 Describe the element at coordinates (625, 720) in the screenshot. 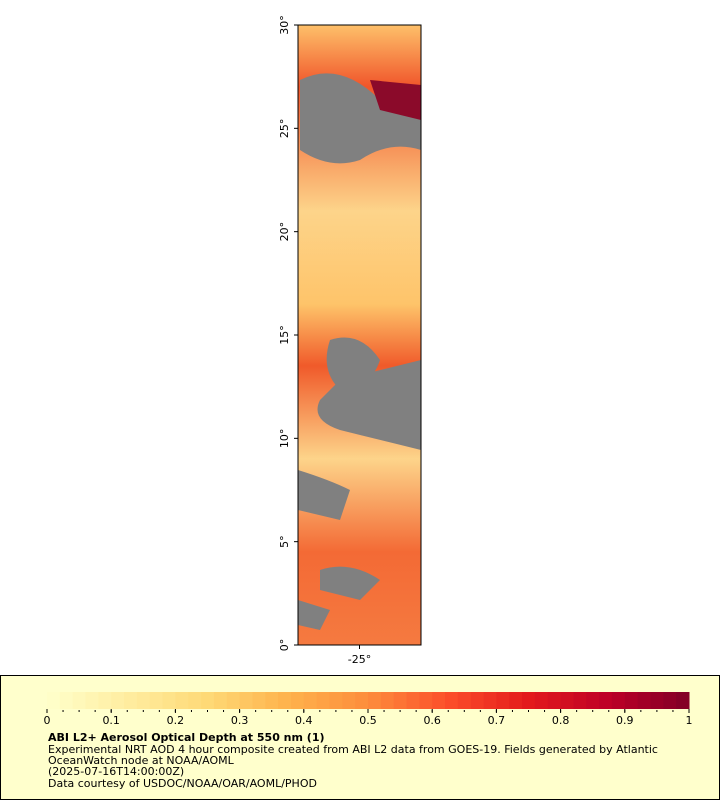

I see `colorbar-tick-label: 0.9` at that location.